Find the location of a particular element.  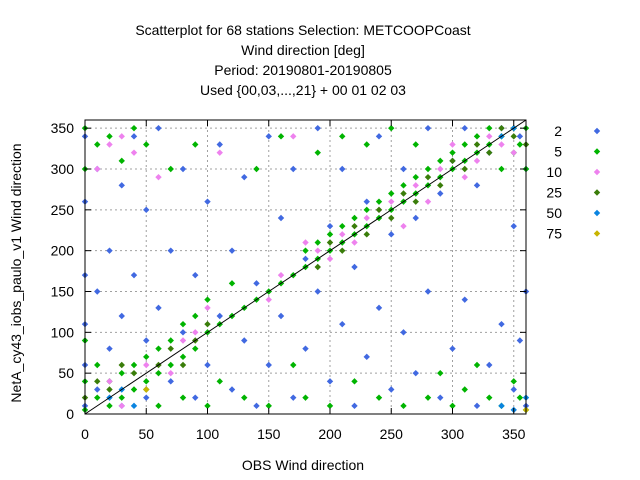

x-tick-label: 150 is located at coordinates (269, 434).